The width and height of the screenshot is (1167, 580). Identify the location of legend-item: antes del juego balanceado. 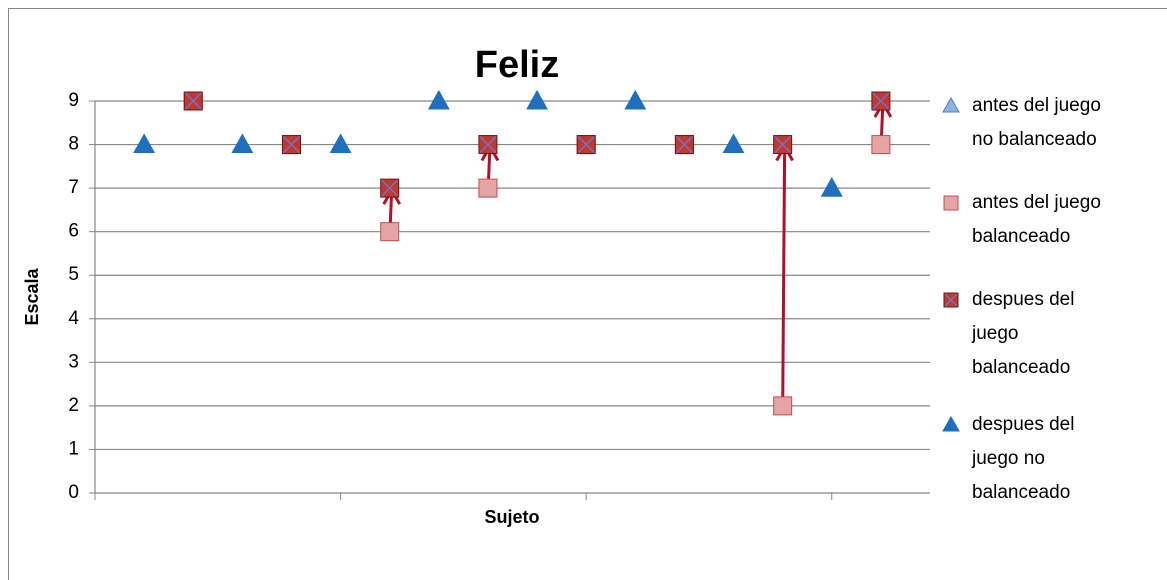
(1022, 219).